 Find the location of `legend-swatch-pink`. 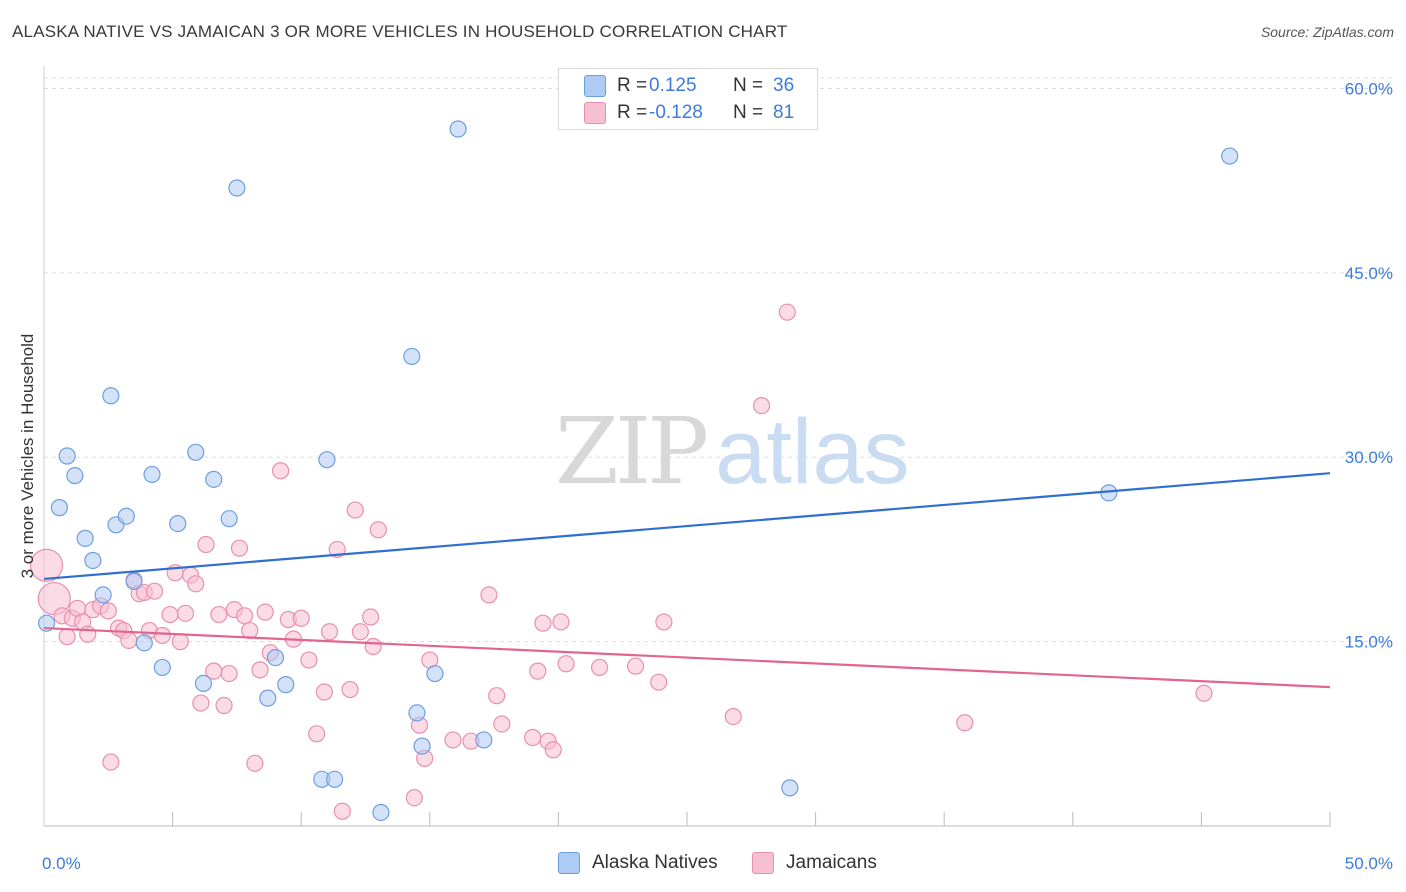

legend-swatch-pink is located at coordinates (595, 113).